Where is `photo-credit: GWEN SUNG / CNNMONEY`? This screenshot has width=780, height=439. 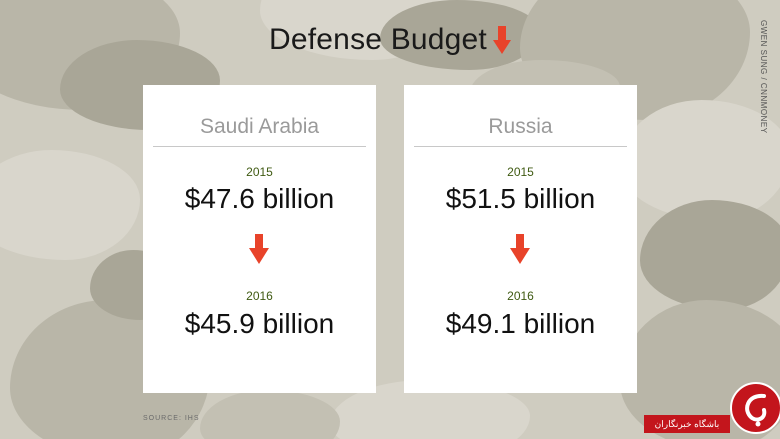
photo-credit: GWEN SUNG / CNNMONEY is located at coordinates (763, 77).